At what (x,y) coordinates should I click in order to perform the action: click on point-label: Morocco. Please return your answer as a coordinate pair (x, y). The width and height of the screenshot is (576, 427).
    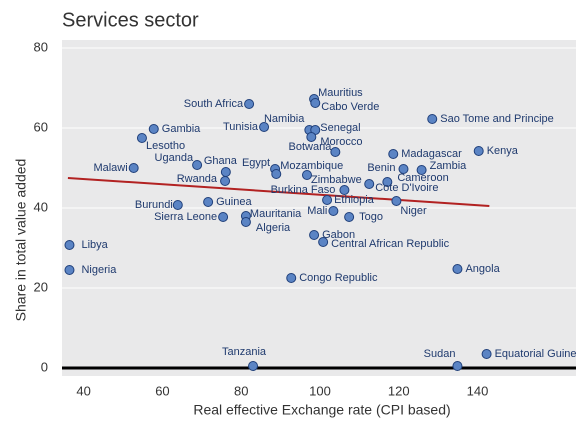
    Looking at the image, I should click on (341, 142).